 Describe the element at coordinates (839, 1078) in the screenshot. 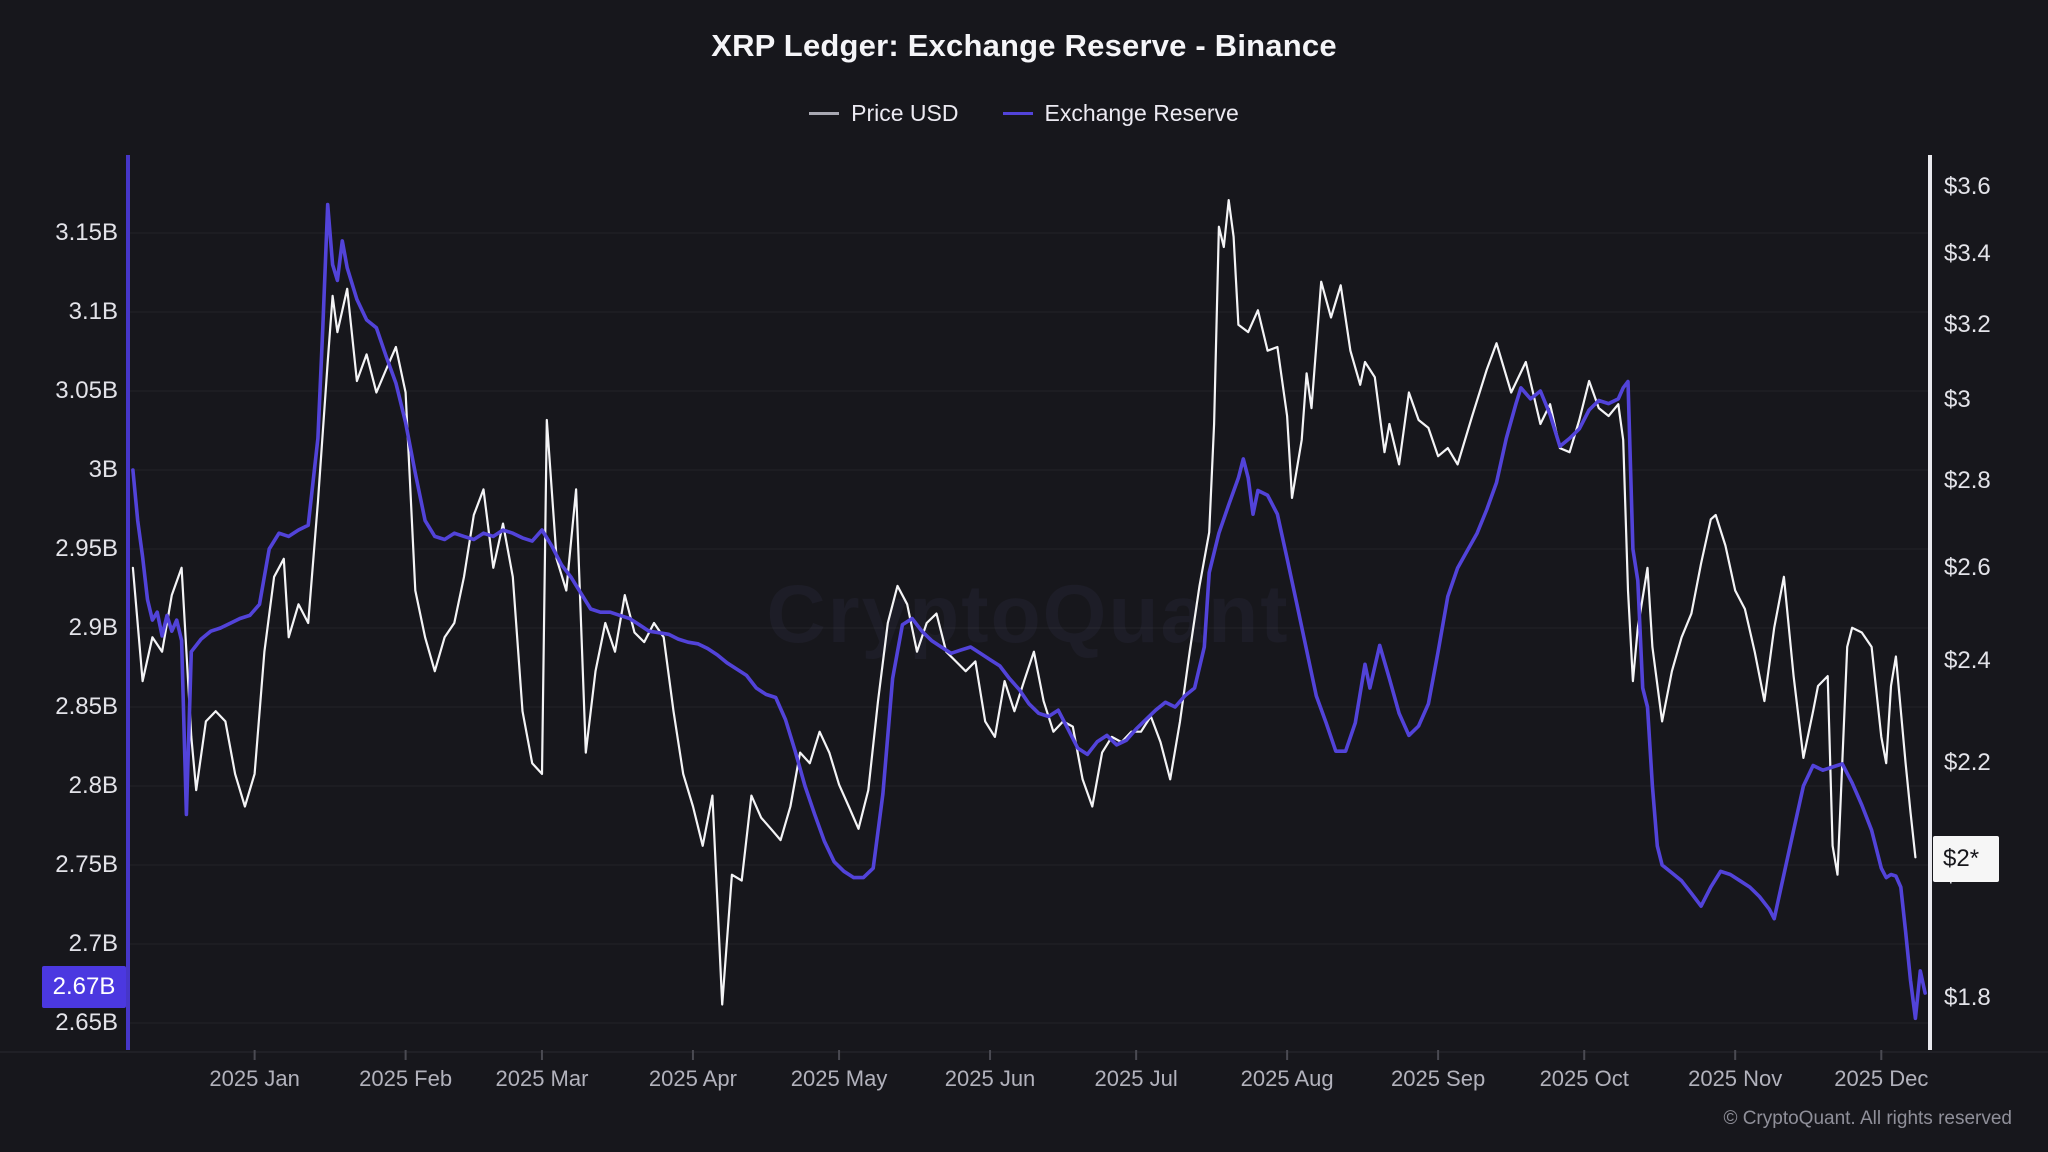

I see `x-axis-tick-label: 2025 May` at that location.